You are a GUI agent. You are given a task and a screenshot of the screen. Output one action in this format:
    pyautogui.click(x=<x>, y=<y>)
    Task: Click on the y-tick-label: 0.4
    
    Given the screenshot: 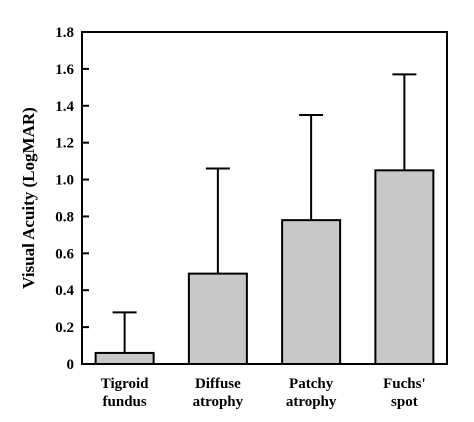 What is the action you would take?
    pyautogui.click(x=64, y=291)
    